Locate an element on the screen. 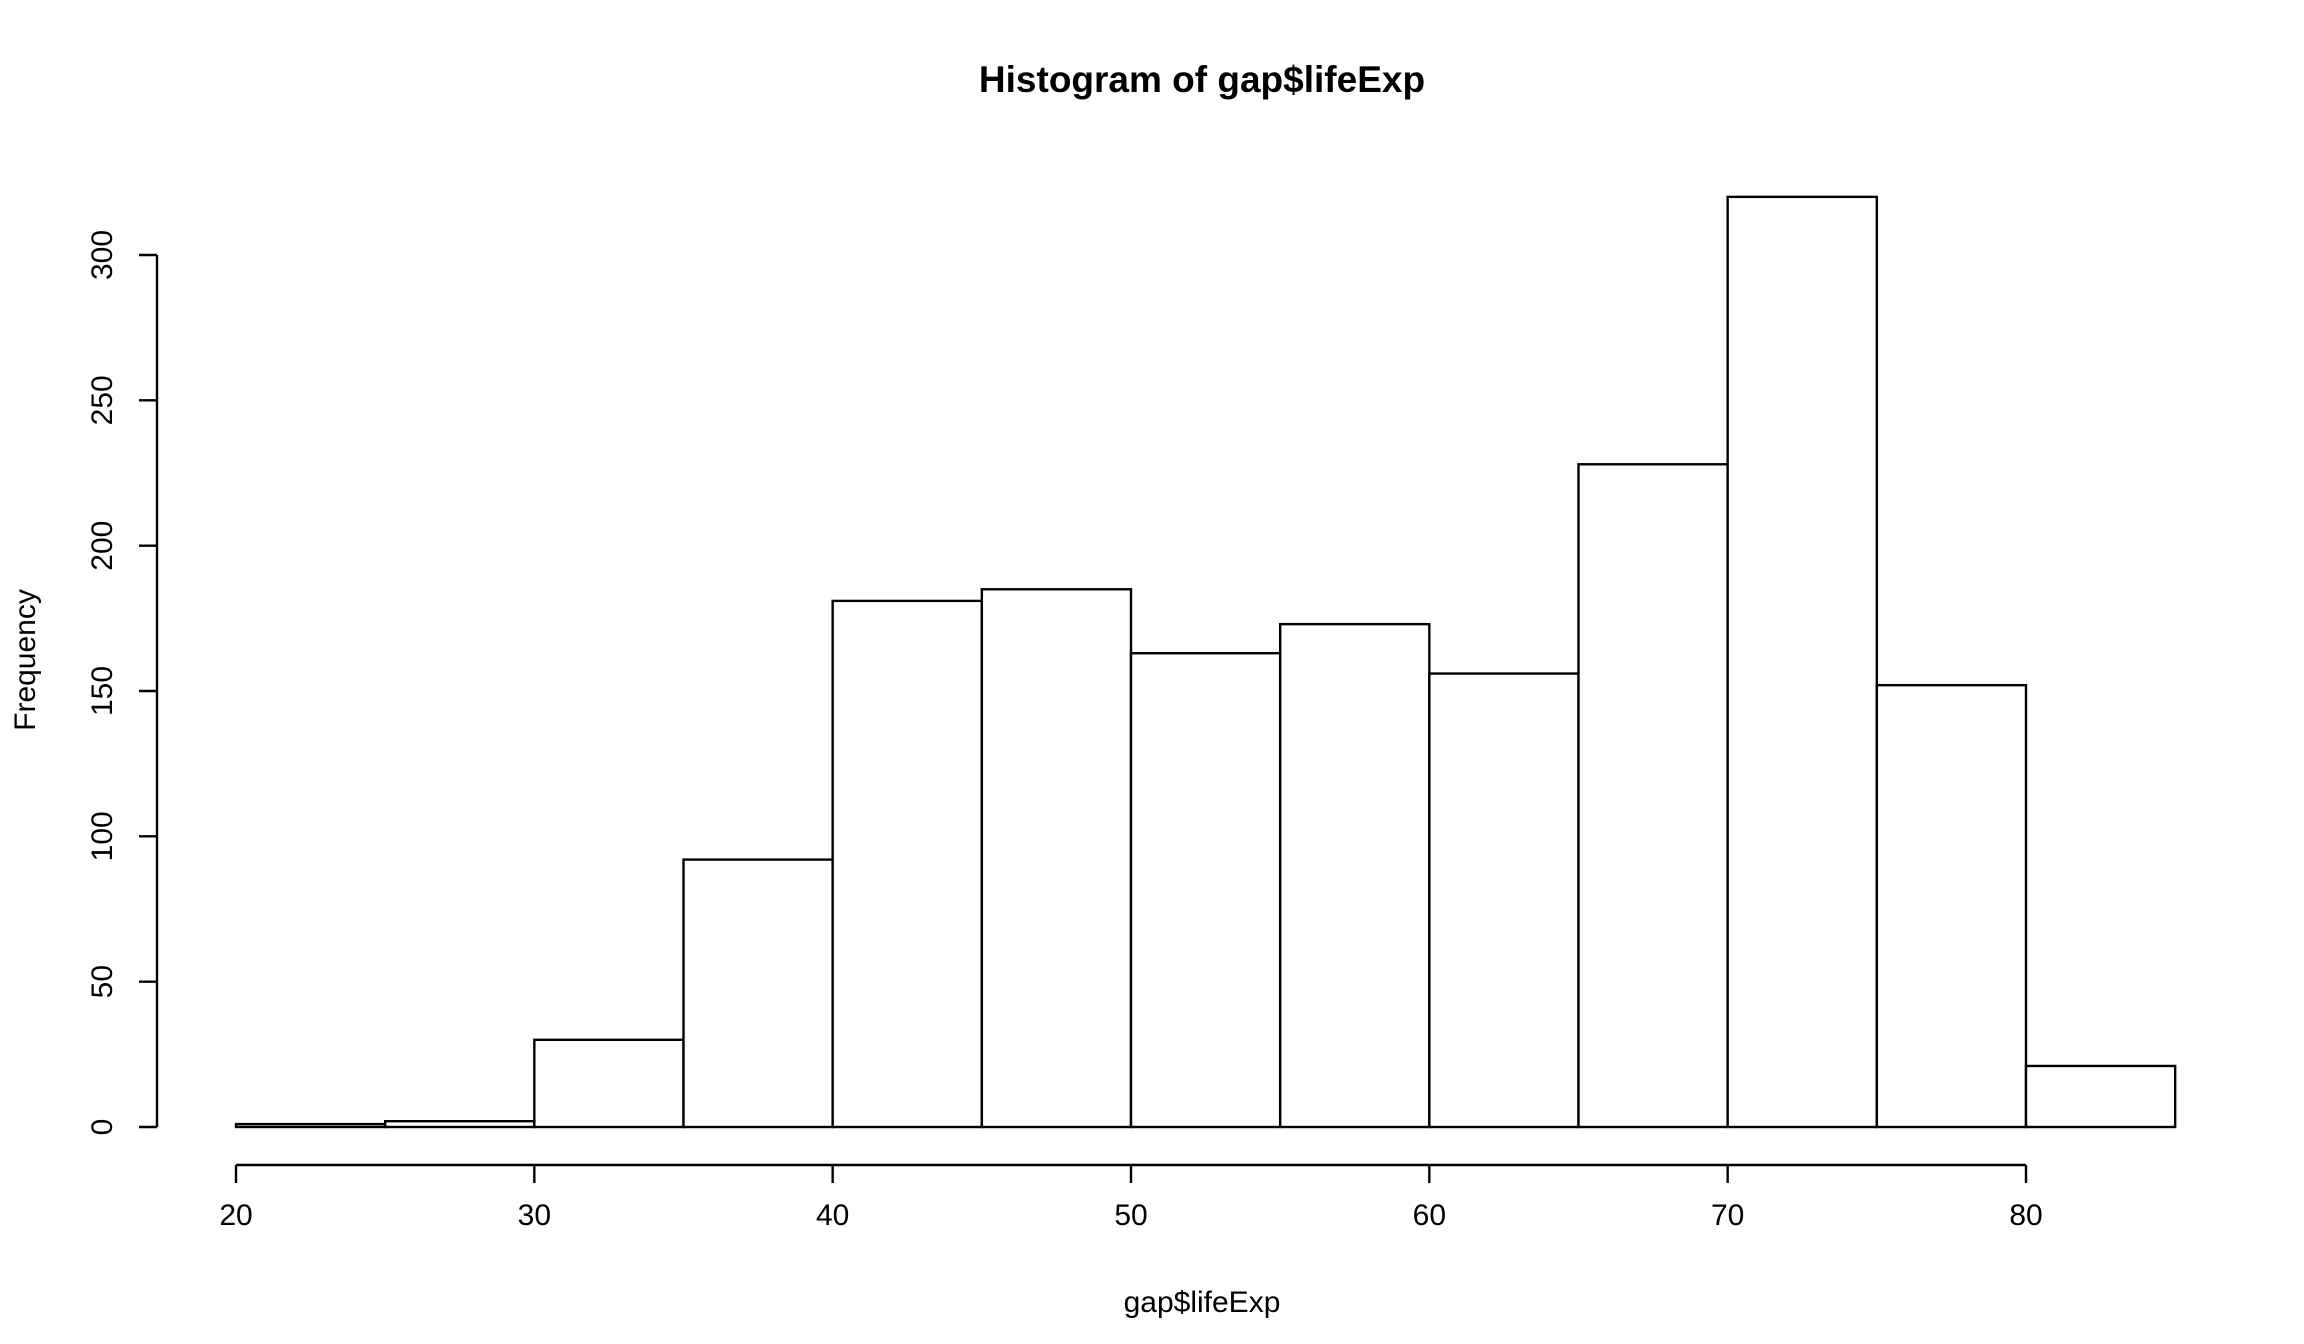 This screenshot has height=1344, width=2304. y-tick-label-200: 200 is located at coordinates (102, 546).